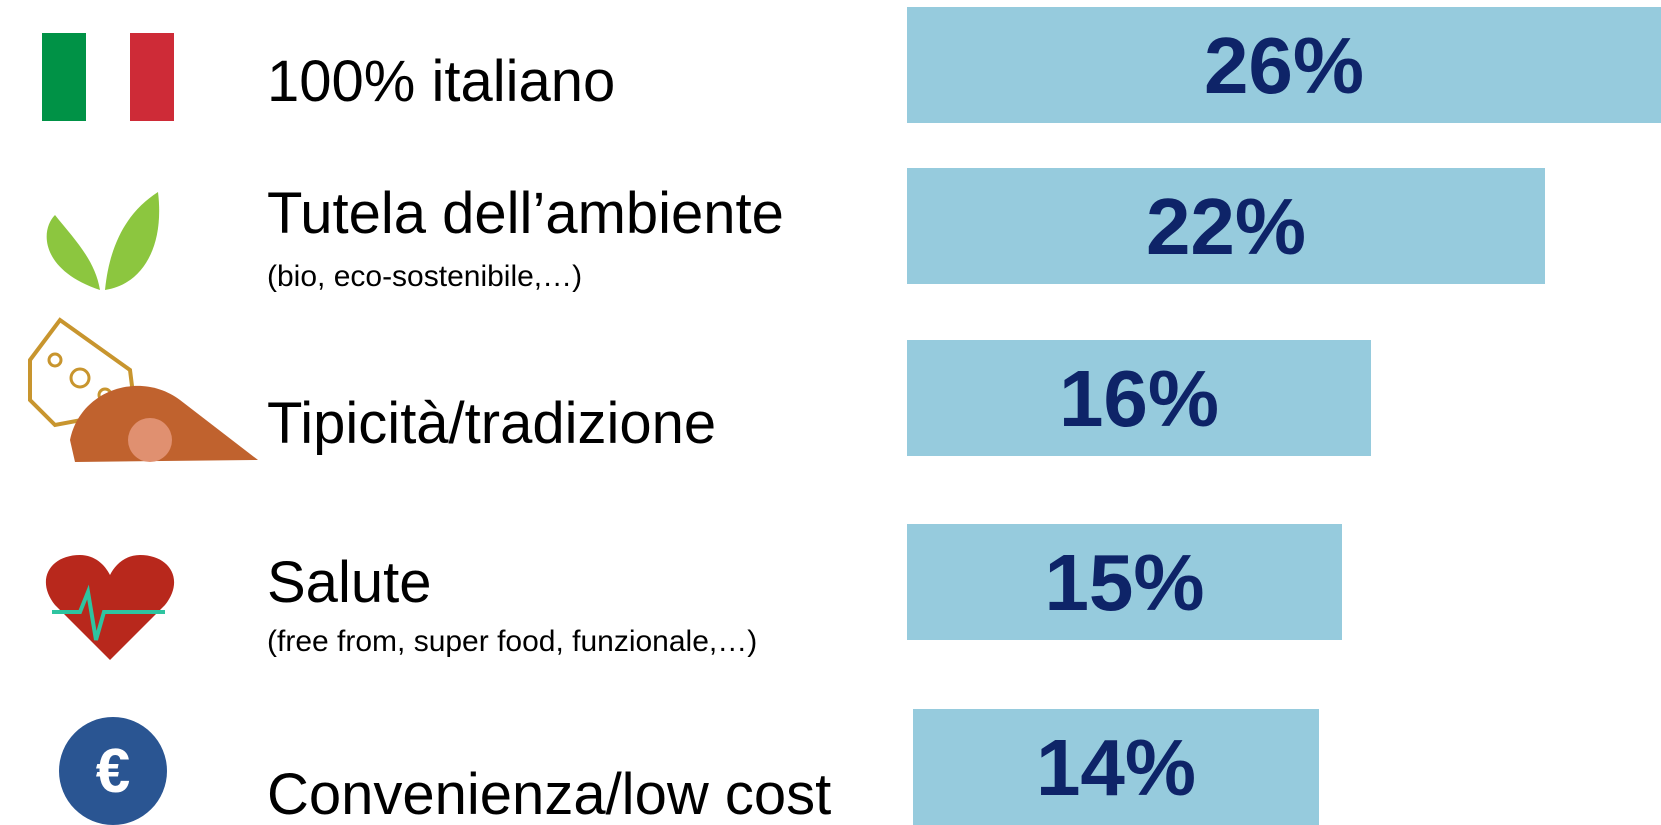  Describe the element at coordinates (549, 793) in the screenshot. I see `category-label: Convenienza/low cost` at that location.